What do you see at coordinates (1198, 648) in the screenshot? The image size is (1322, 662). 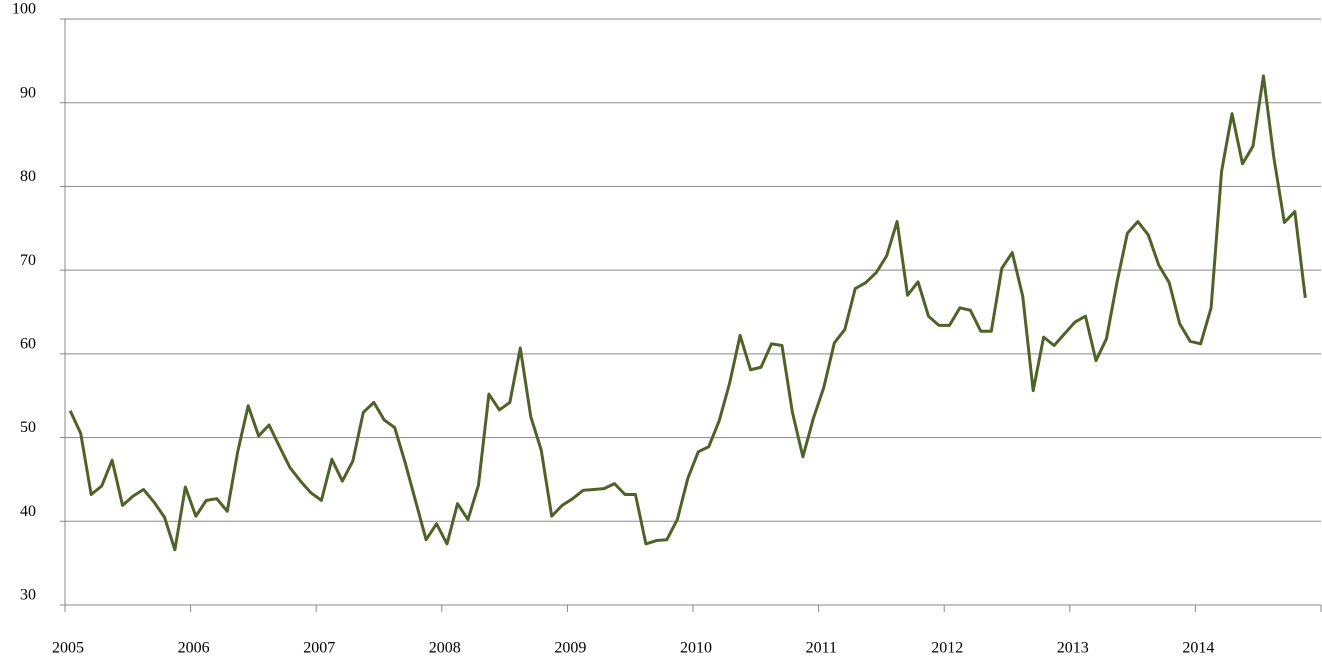 I see `x-tick-label: 2014` at bounding box center [1198, 648].